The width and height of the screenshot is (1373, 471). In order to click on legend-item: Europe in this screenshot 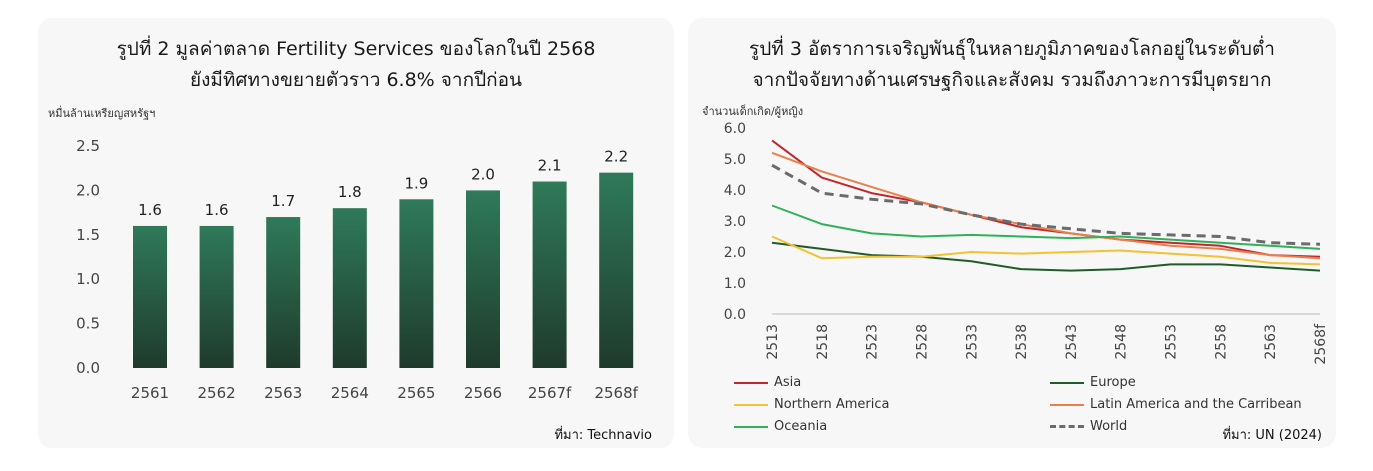, I will do `click(1093, 382)`.